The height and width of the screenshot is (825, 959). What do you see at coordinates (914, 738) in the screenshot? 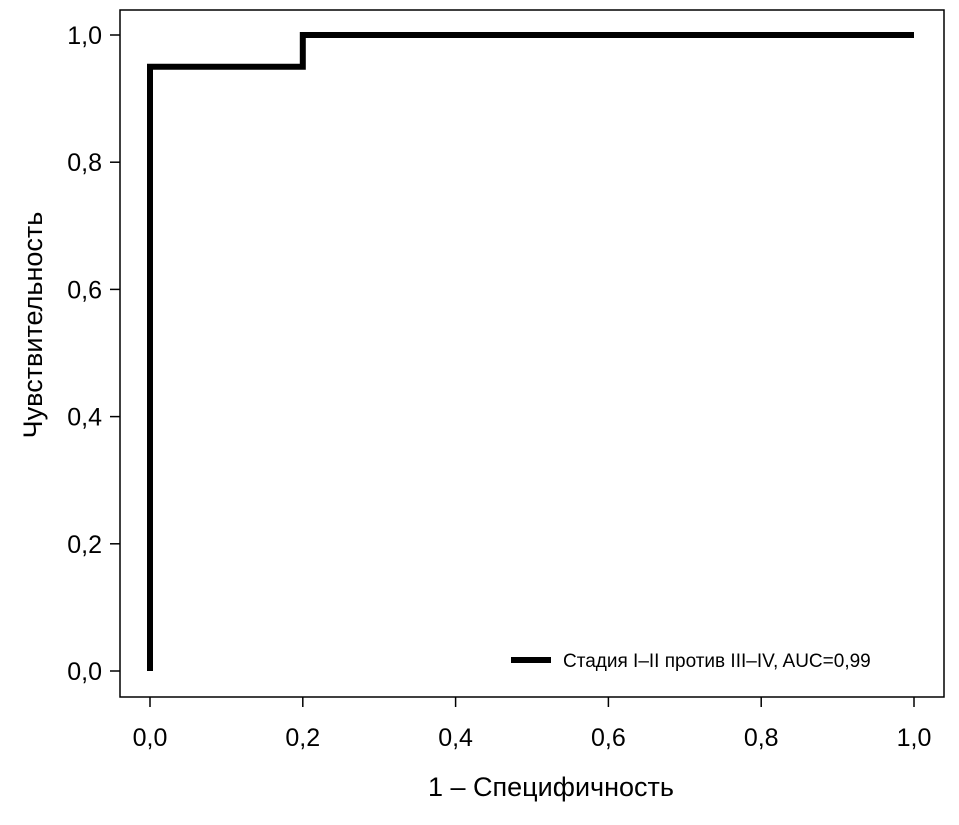
I see `x-tick-label: 1,0` at bounding box center [914, 738].